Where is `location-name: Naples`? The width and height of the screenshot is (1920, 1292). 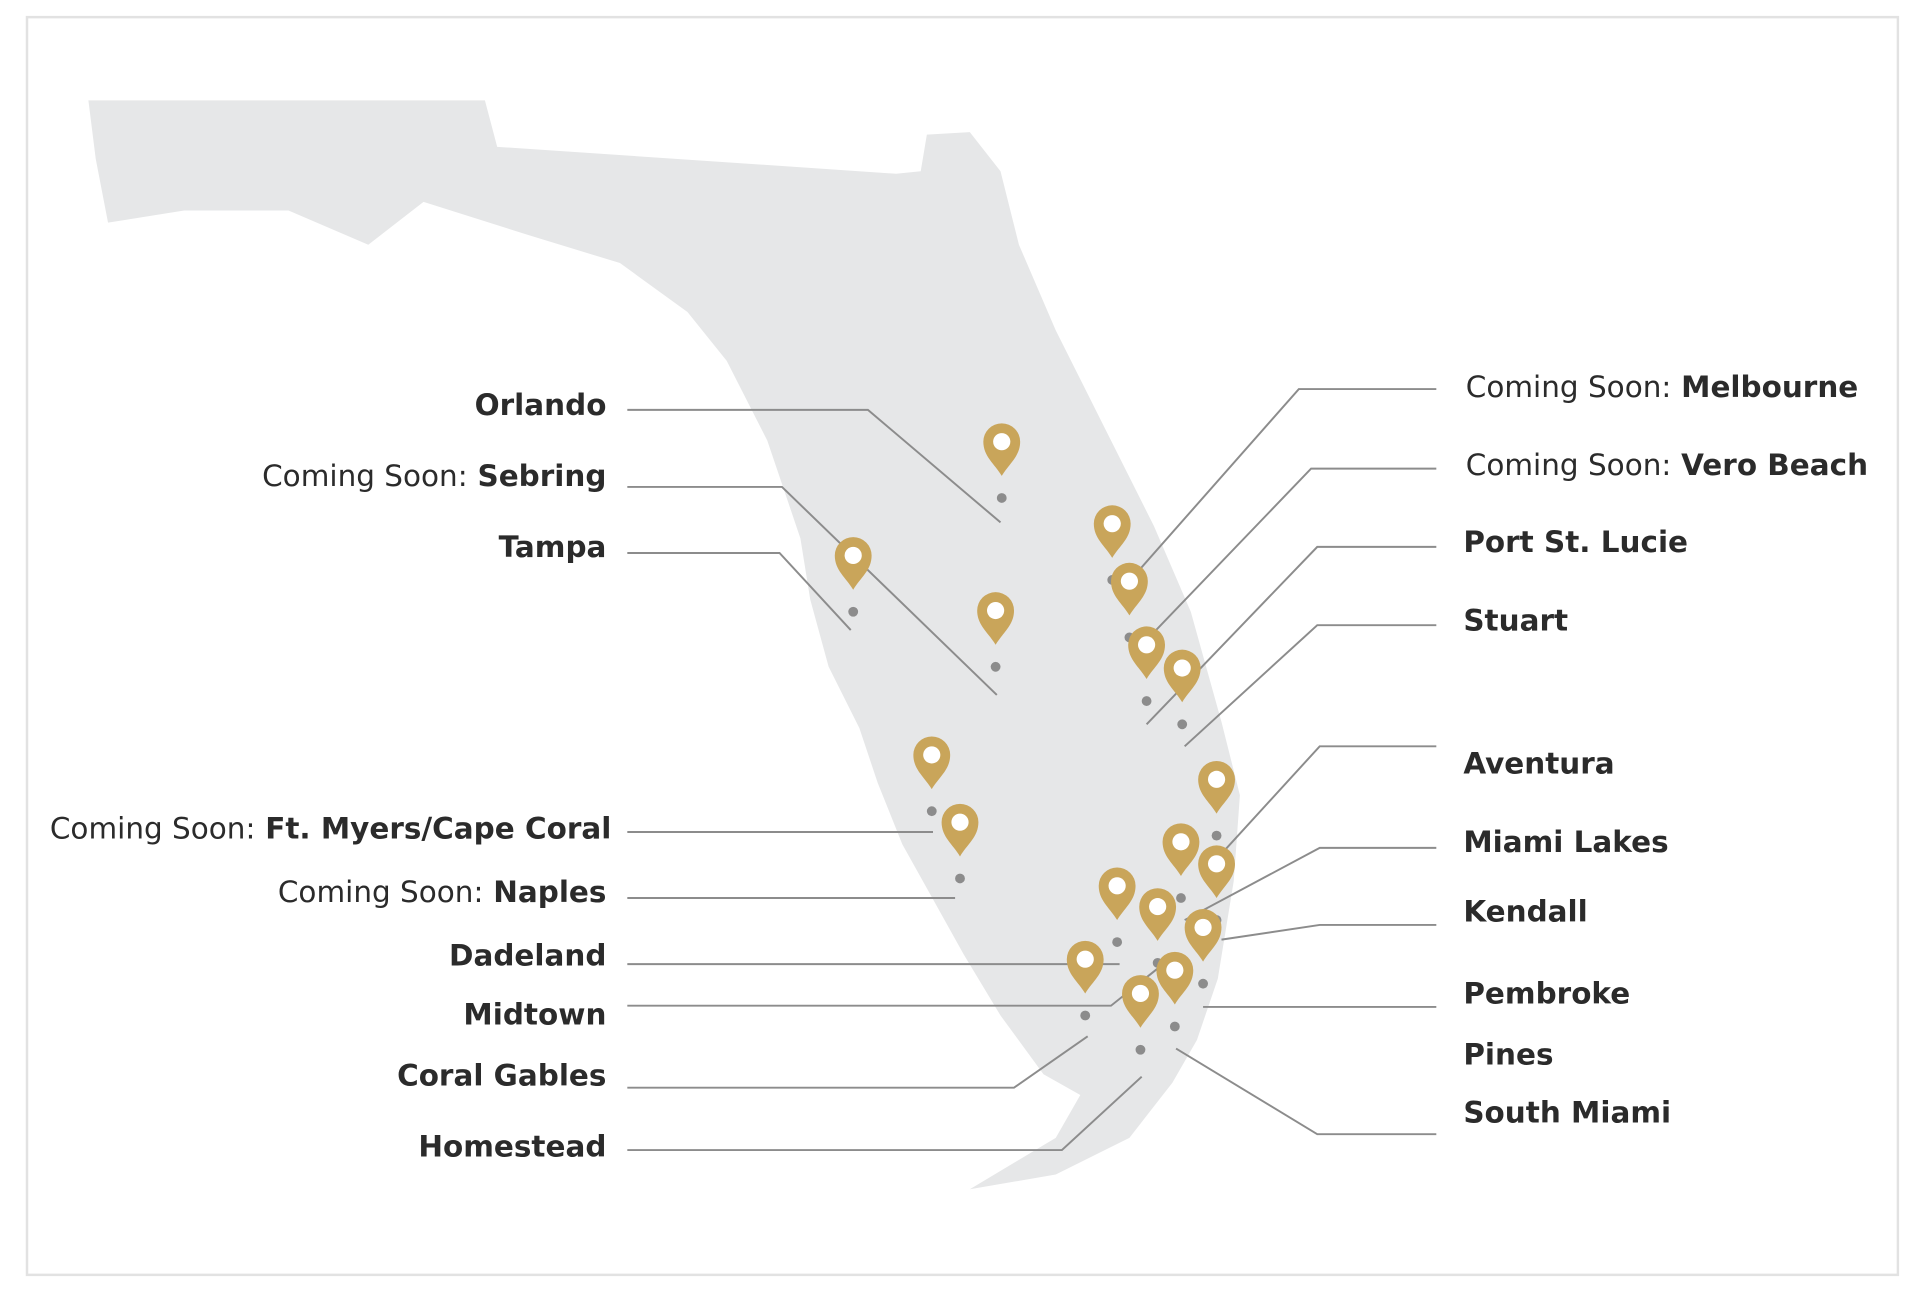
location-name: Naples is located at coordinates (549, 892).